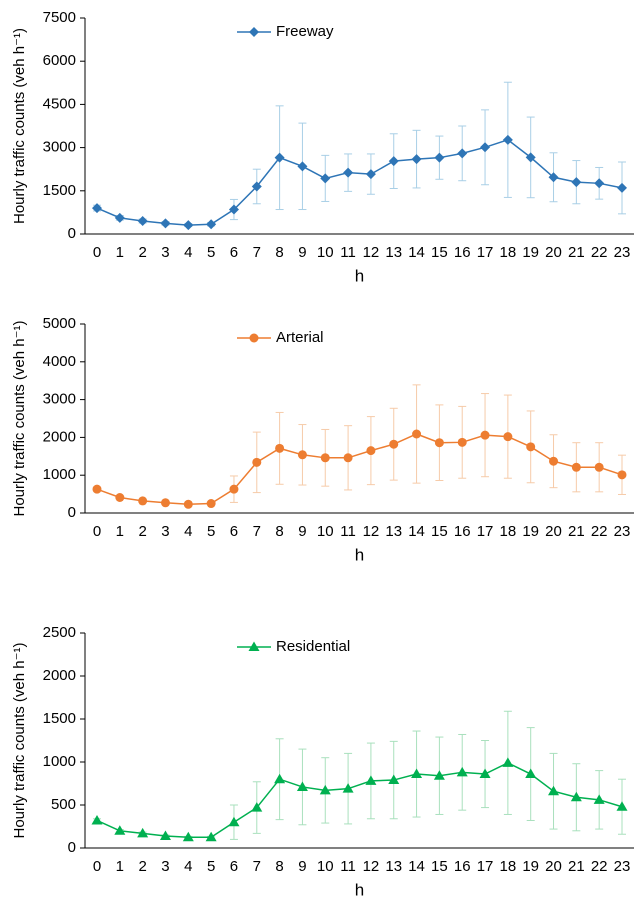  Describe the element at coordinates (300, 337) in the screenshot. I see `legend-label: Arterial` at that location.